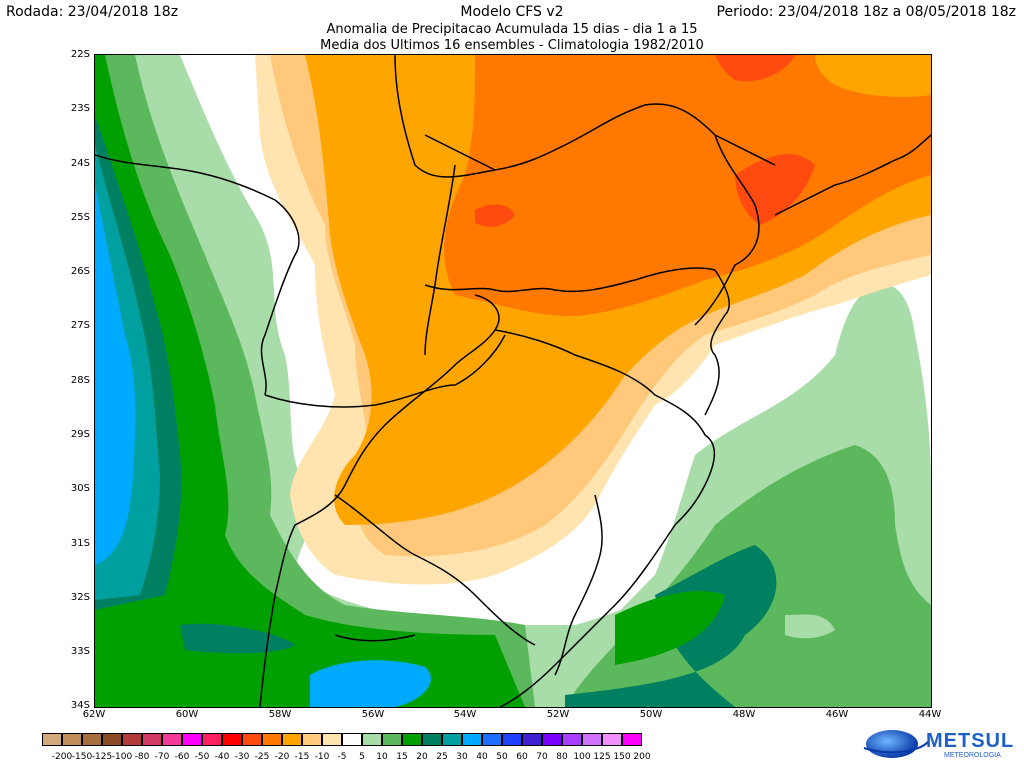 This screenshot has width=1024, height=770. I want to click on legend-label: -60, so click(182, 757).